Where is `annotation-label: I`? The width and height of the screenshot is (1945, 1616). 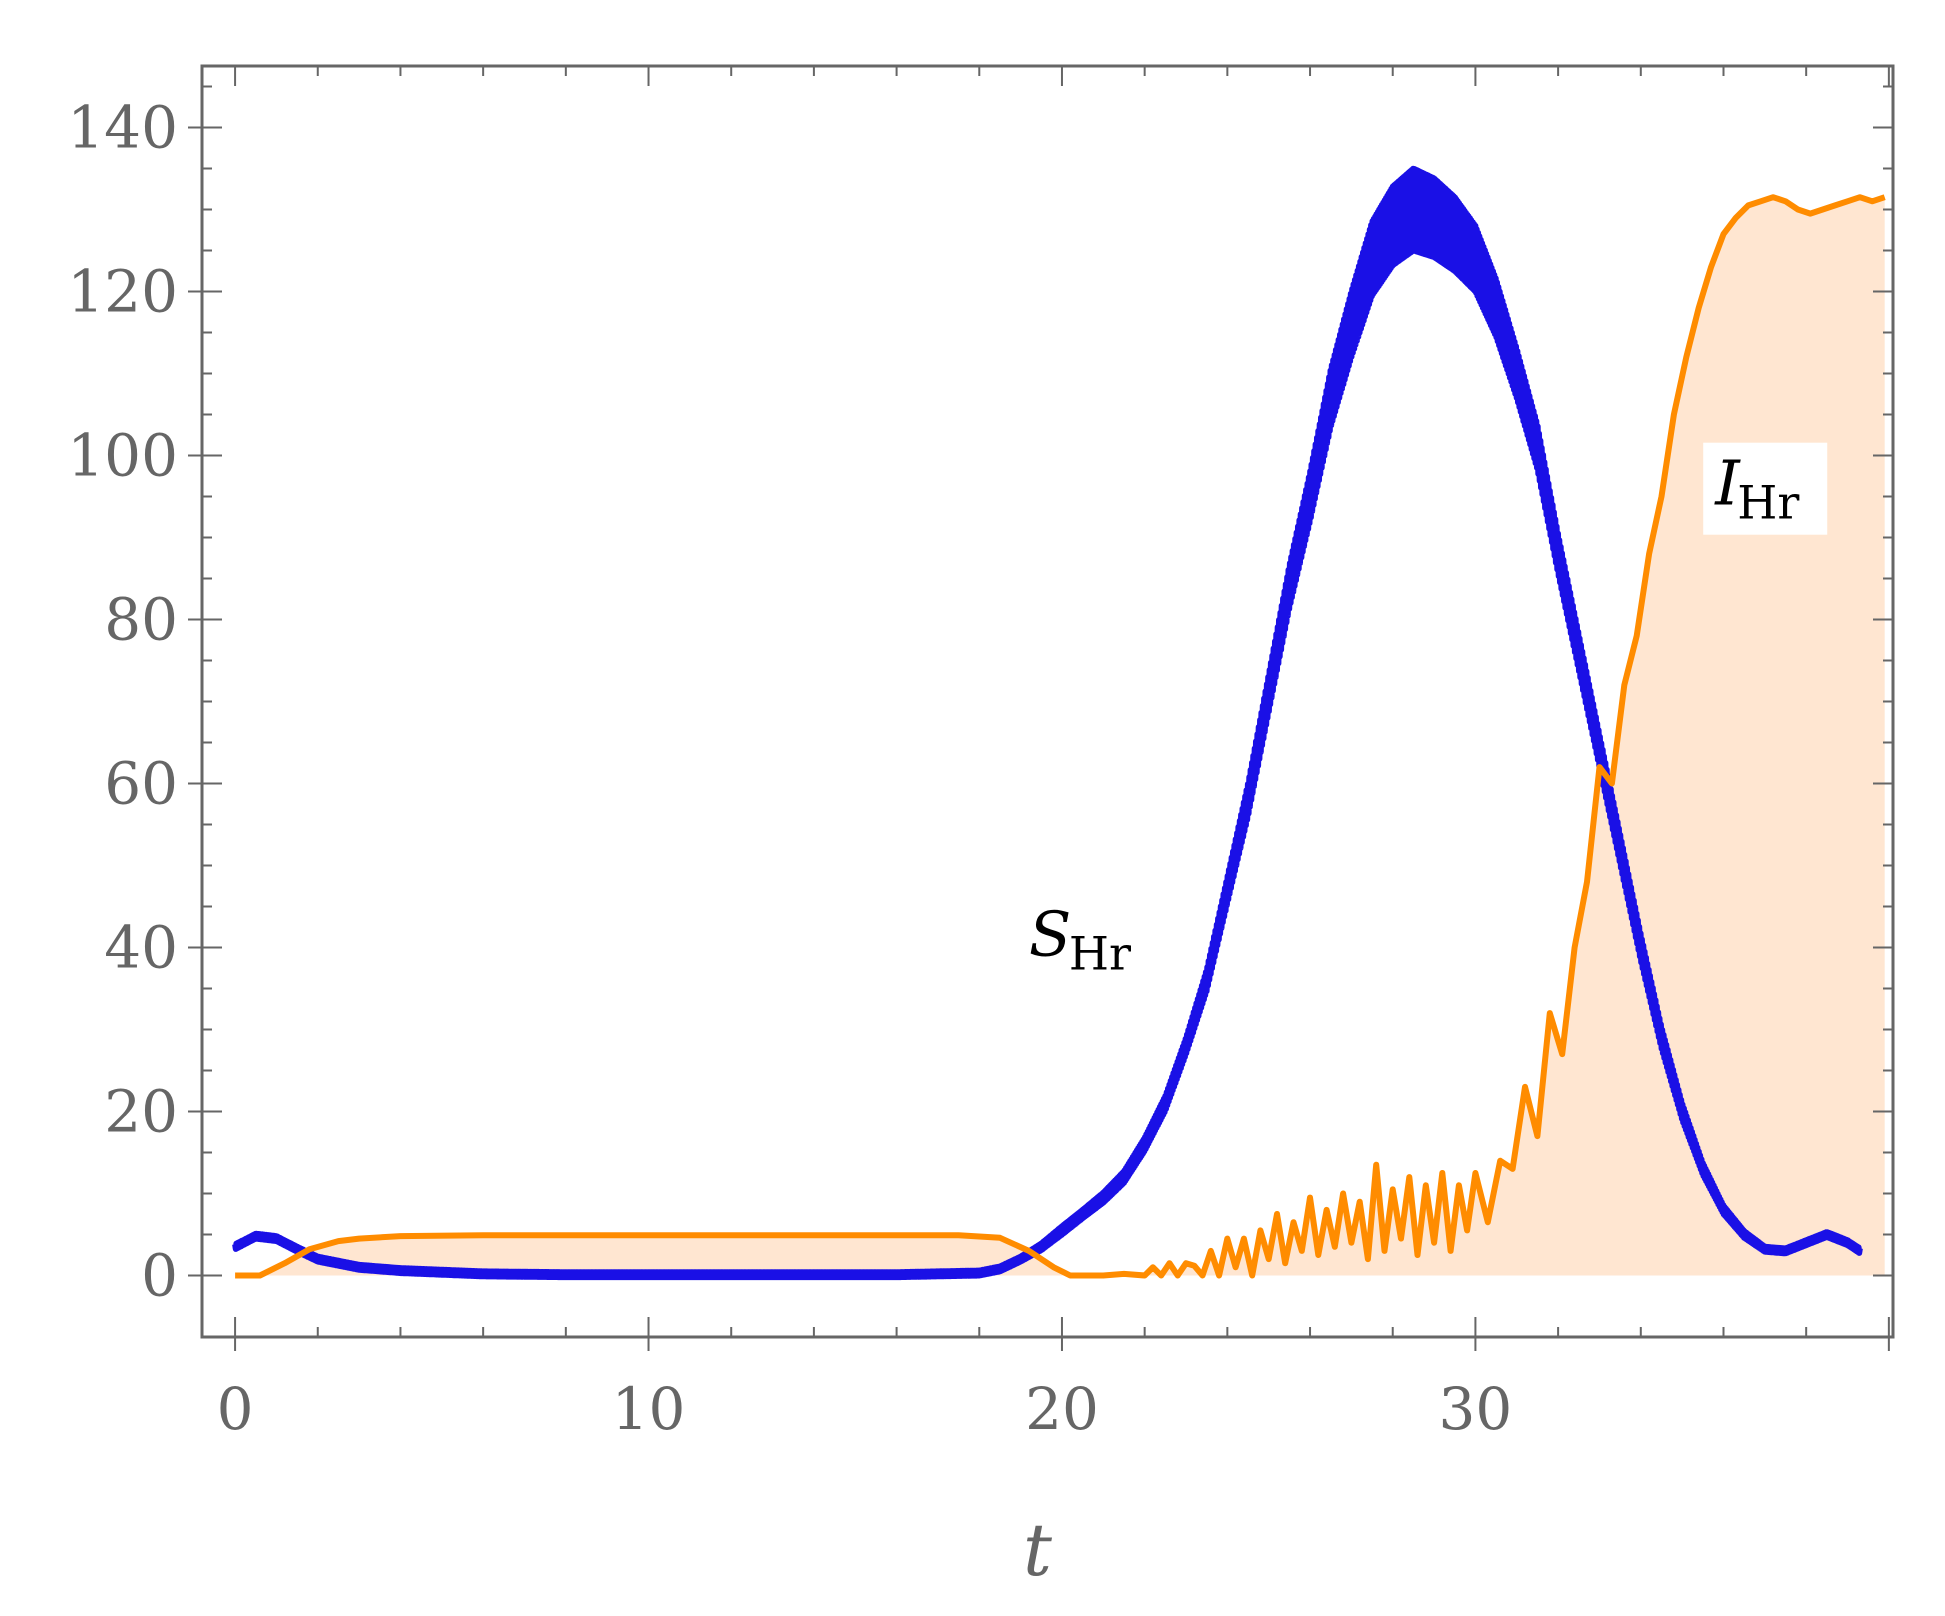 annotation-label: I is located at coordinates (1727, 483).